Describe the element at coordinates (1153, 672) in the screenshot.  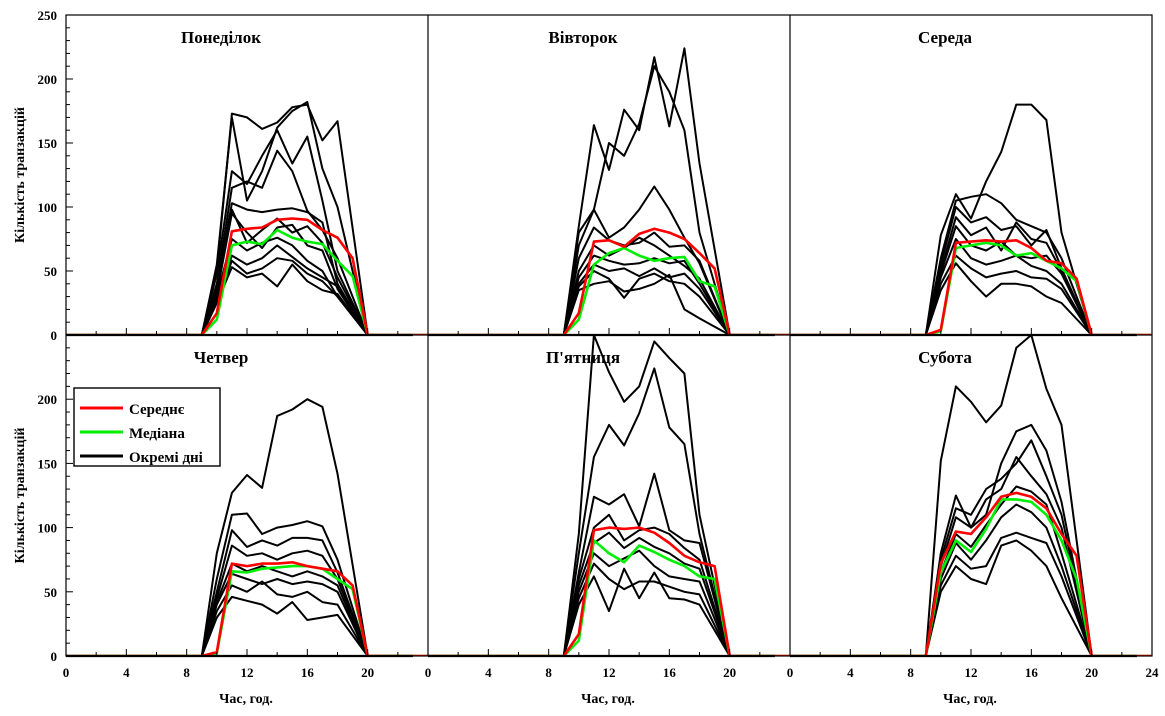
I see `x-tick-label: 24` at that location.